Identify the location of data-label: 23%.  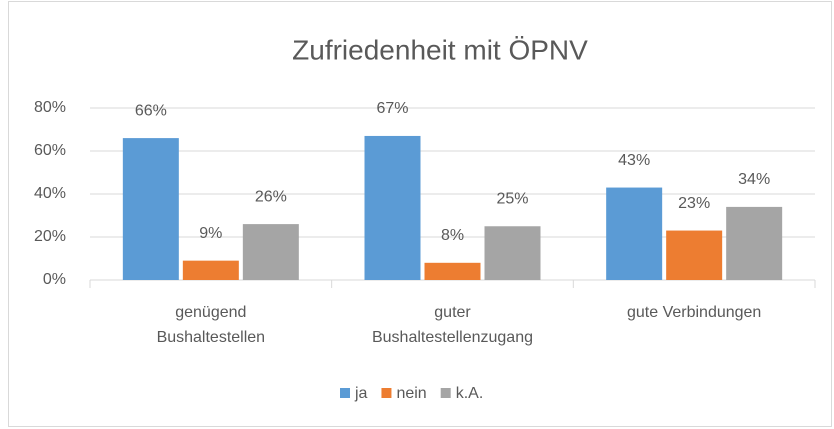
(694, 203).